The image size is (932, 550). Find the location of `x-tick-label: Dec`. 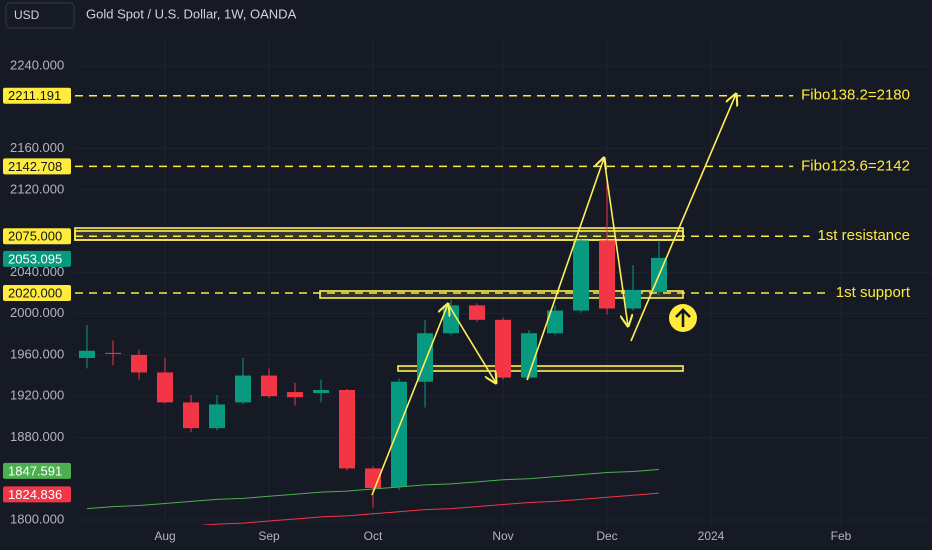

x-tick-label: Dec is located at coordinates (606, 536).